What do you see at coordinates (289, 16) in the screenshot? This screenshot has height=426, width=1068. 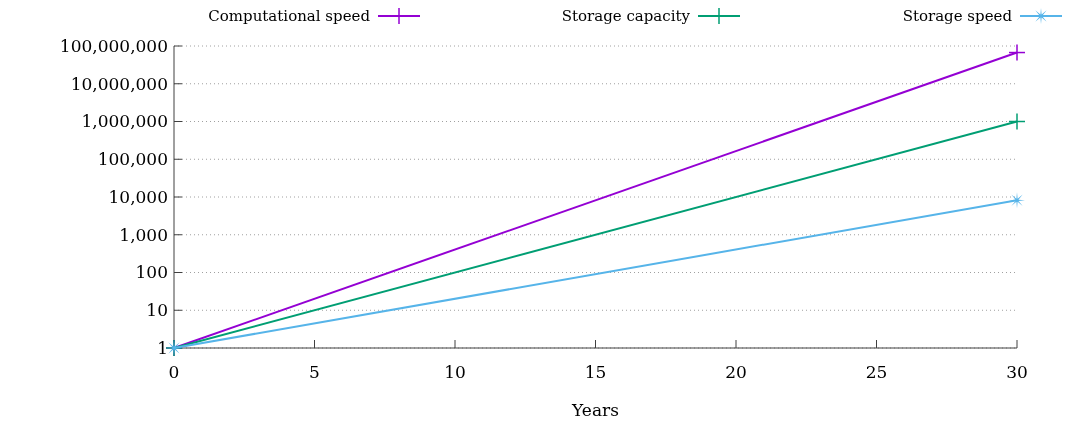 I see `legend-label: Computational speed` at bounding box center [289, 16].